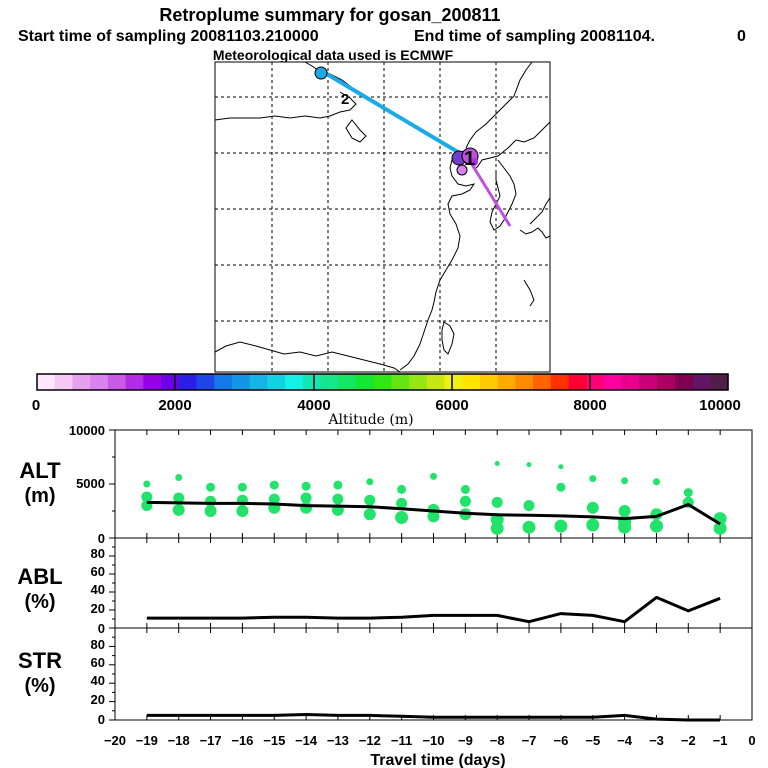  Describe the element at coordinates (451, 405) in the screenshot. I see `colorbar-tick-label: 6000` at that location.